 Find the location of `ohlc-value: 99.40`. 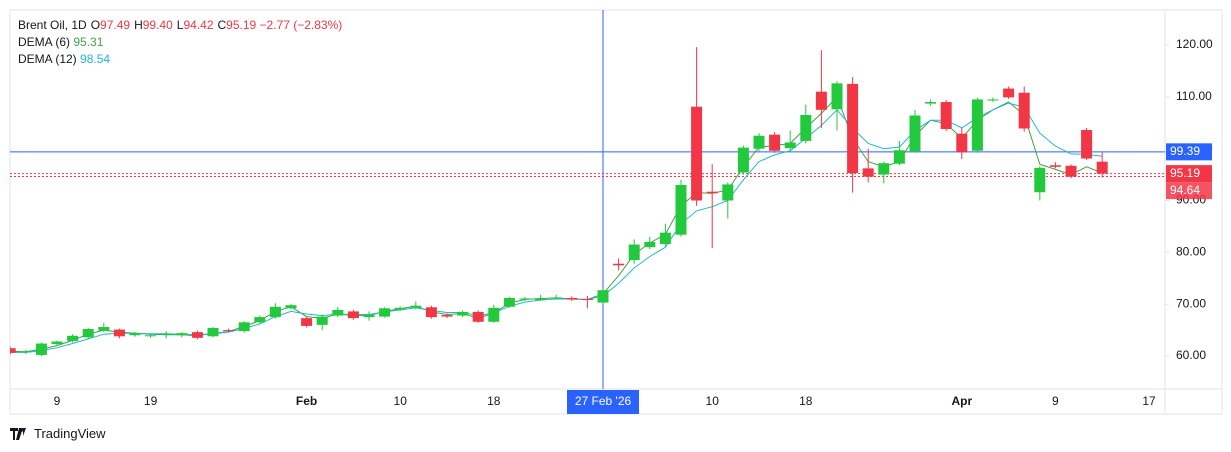

ohlc-value: 99.40 is located at coordinates (157, 25).